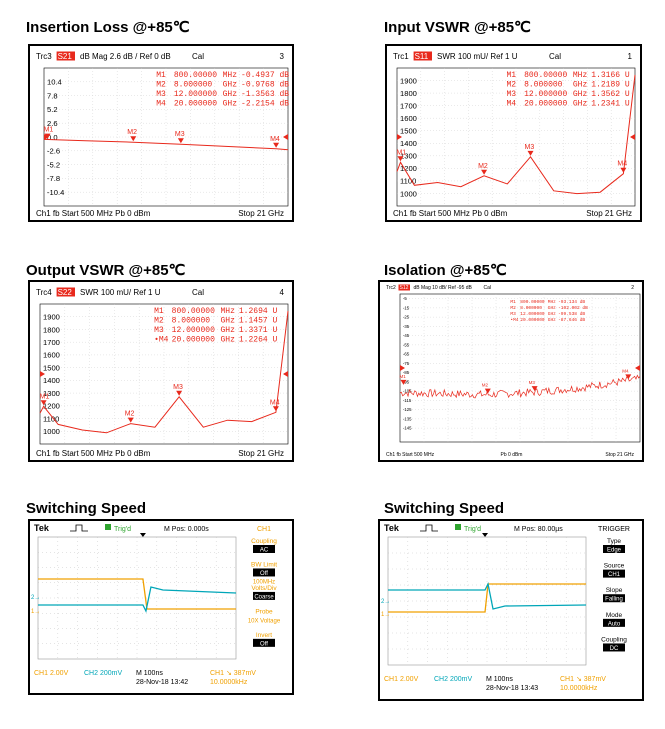  Describe the element at coordinates (472, 529) in the screenshot. I see `trigger-status: Trig'd` at that location.